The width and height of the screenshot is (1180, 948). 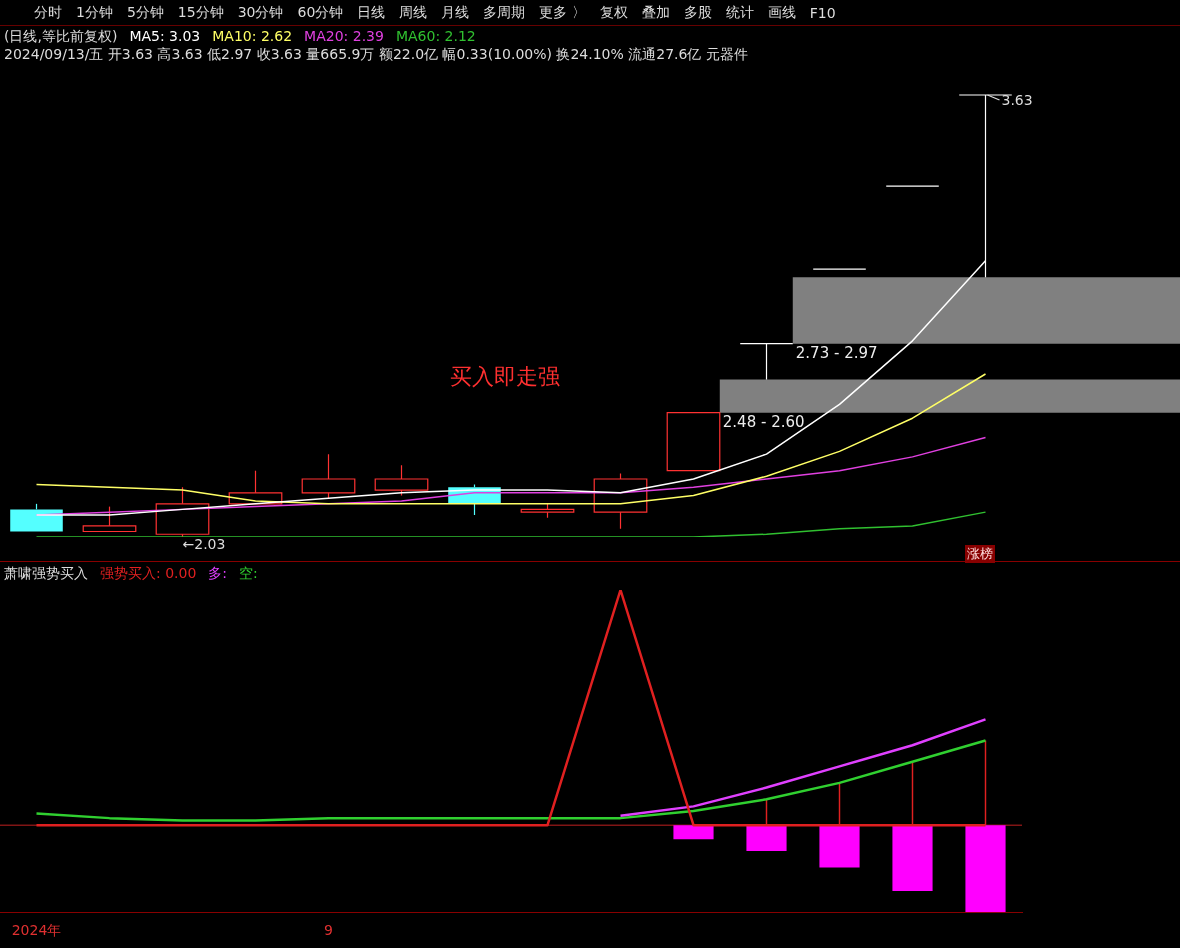 What do you see at coordinates (562, 12) in the screenshot?
I see `text: 更多 〉` at bounding box center [562, 12].